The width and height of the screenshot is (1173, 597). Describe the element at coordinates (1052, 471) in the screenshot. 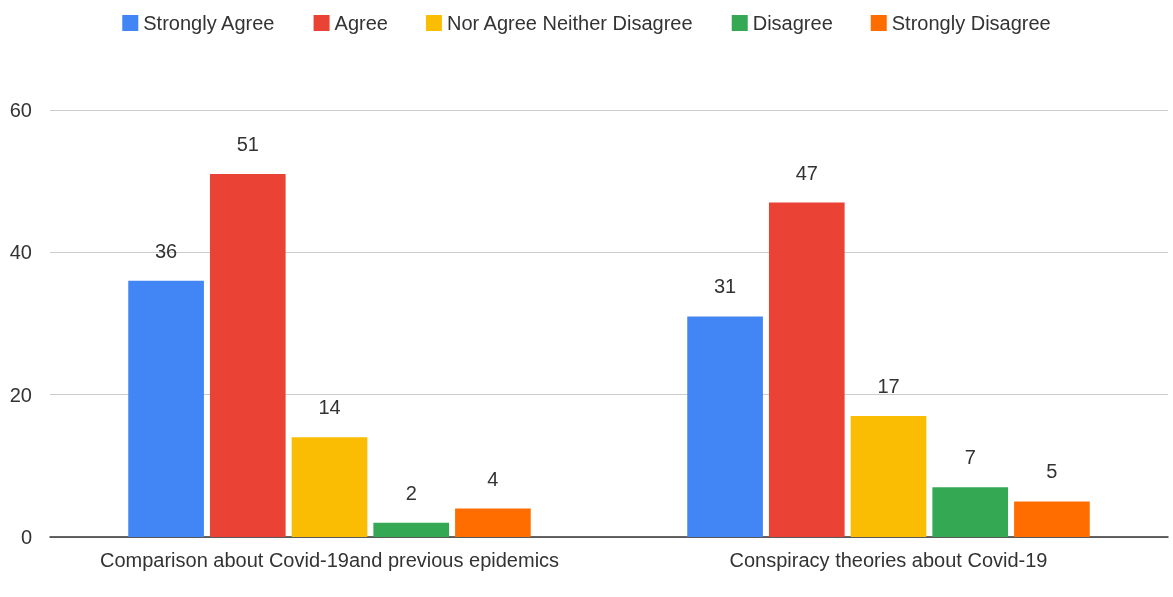

I see `data-label: 5` at that location.